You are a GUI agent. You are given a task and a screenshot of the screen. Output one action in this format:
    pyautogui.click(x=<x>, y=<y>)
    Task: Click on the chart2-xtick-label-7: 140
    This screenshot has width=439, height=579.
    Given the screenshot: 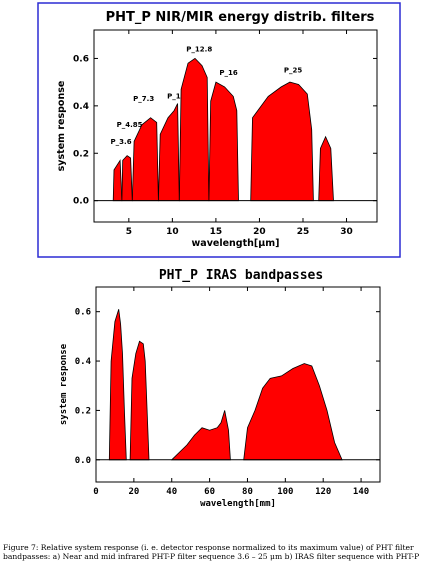 What is the action you would take?
    pyautogui.click(x=361, y=492)
    